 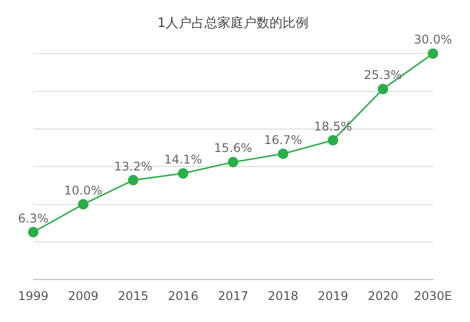 What do you see at coordinates (433, 295) in the screenshot?
I see `x-tick-label: 2030E` at bounding box center [433, 295].